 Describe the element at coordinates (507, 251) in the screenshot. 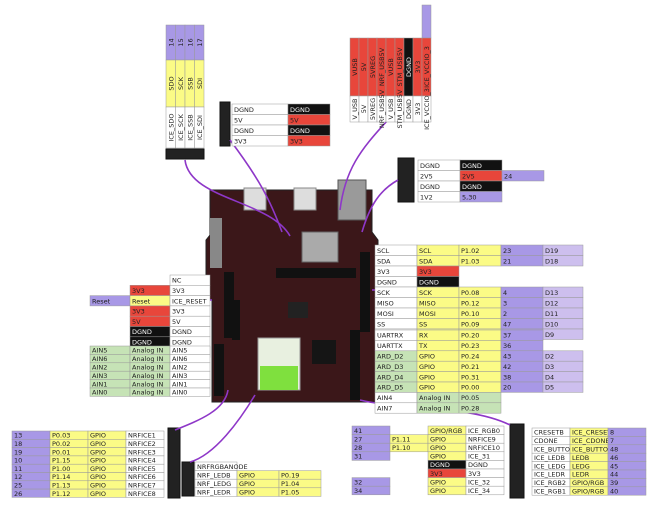

I see `pin-label: 23` at that location.